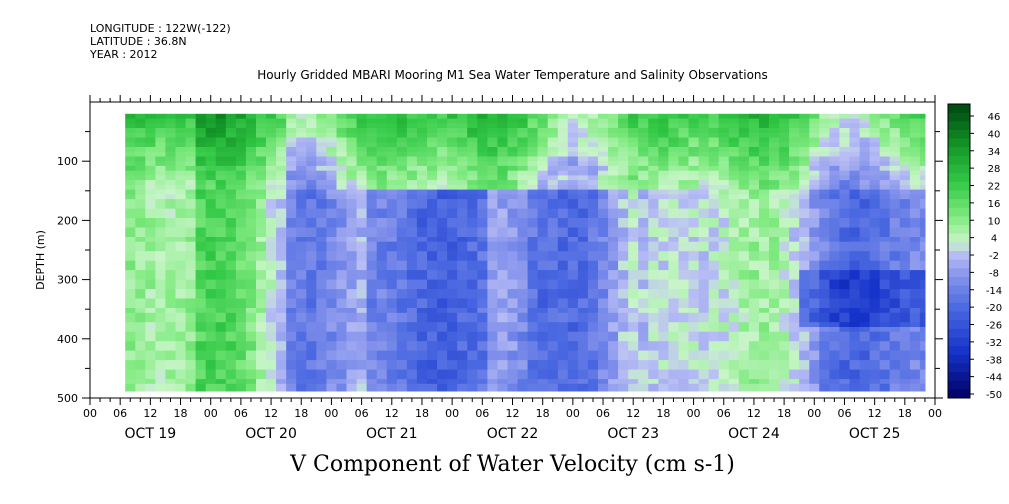 The image size is (1009, 504). I want to click on y-tick-label: 500, so click(67, 398).